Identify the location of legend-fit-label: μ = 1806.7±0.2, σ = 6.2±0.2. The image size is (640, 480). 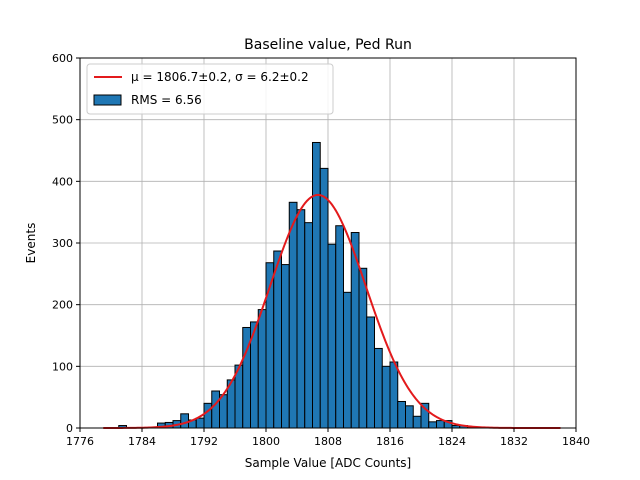
(220, 77).